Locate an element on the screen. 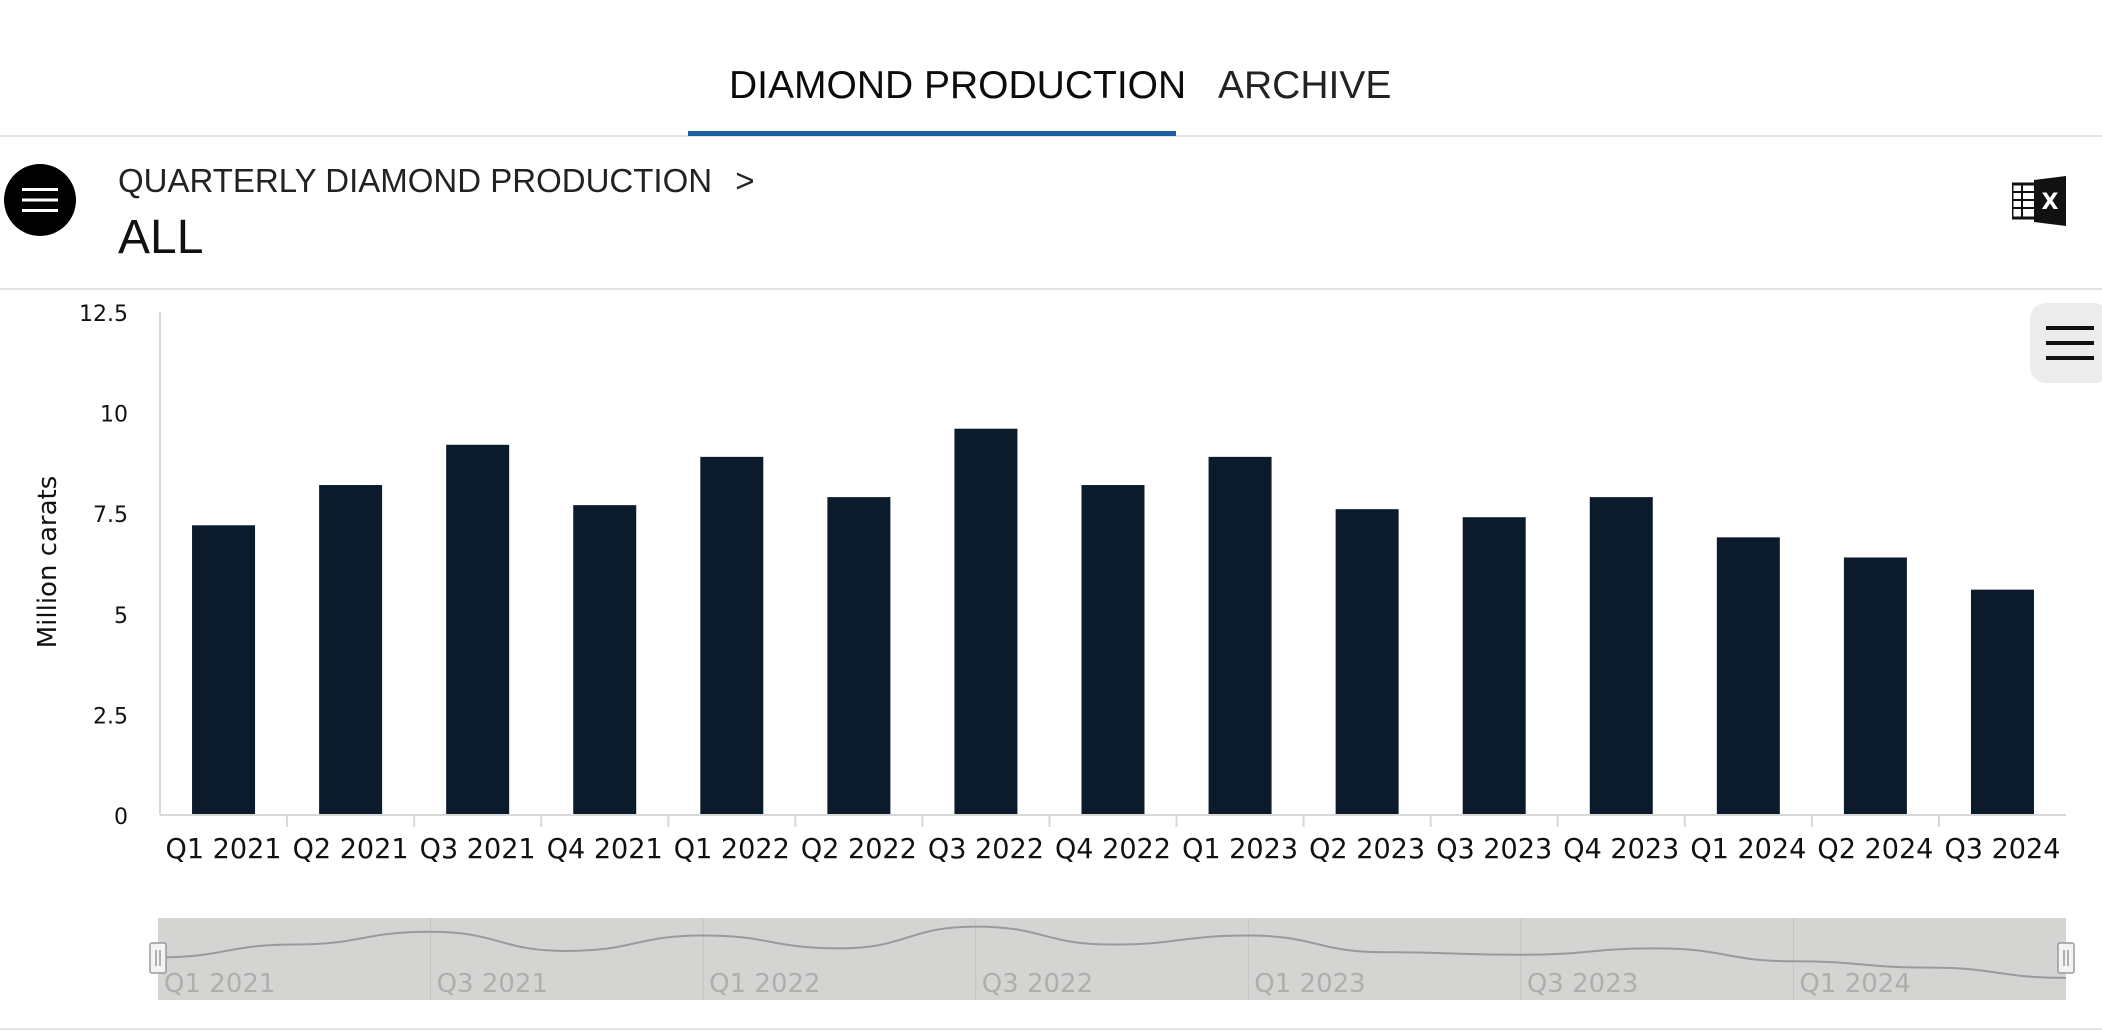  navigator-handle-left is located at coordinates (158, 958).